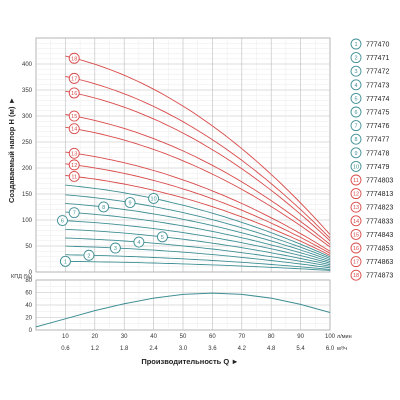 Image resolution: width=400 pixels, height=400 pixels. I want to click on curve-marker-7: 7, so click(74, 213).